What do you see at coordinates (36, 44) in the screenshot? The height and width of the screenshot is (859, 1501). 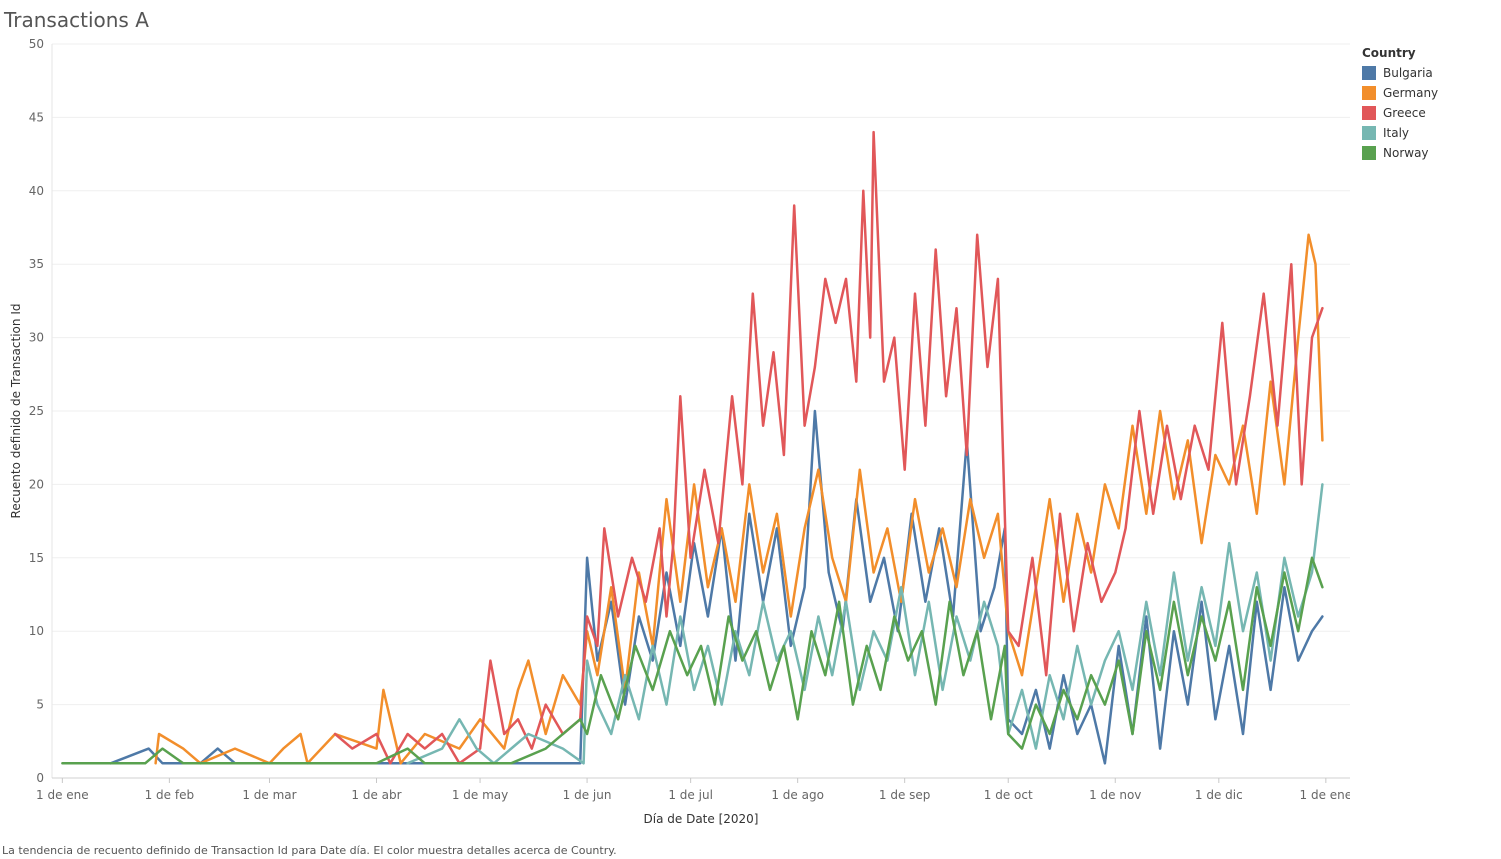 I see `y-tick-label: 50` at bounding box center [36, 44].